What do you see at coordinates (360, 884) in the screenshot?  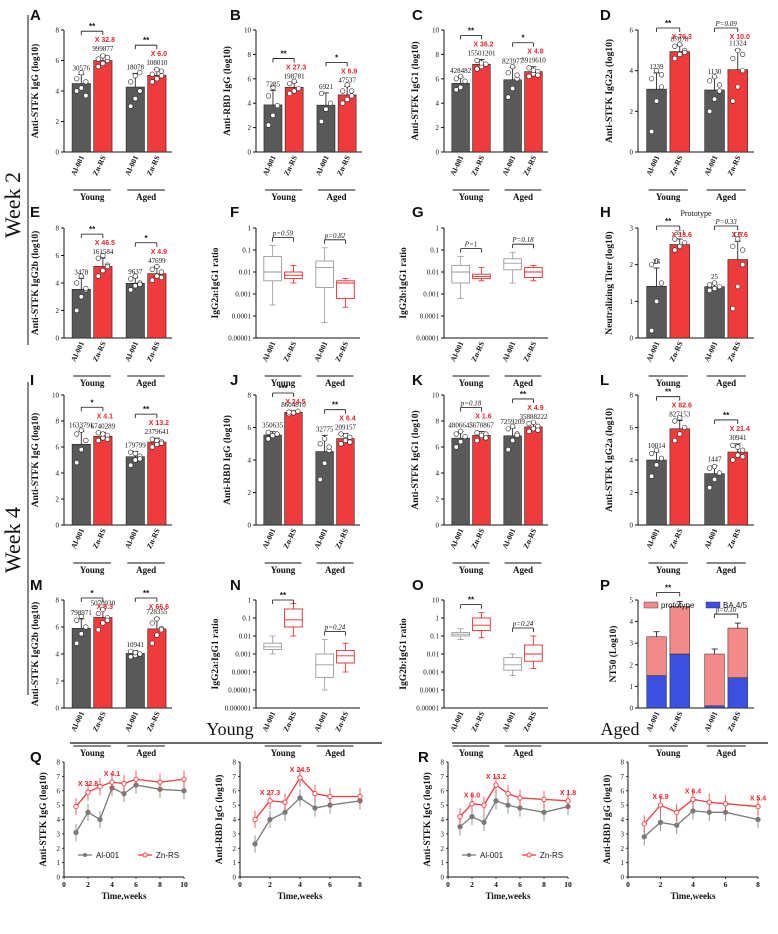 I see `x-tick-label: 8` at bounding box center [360, 884].